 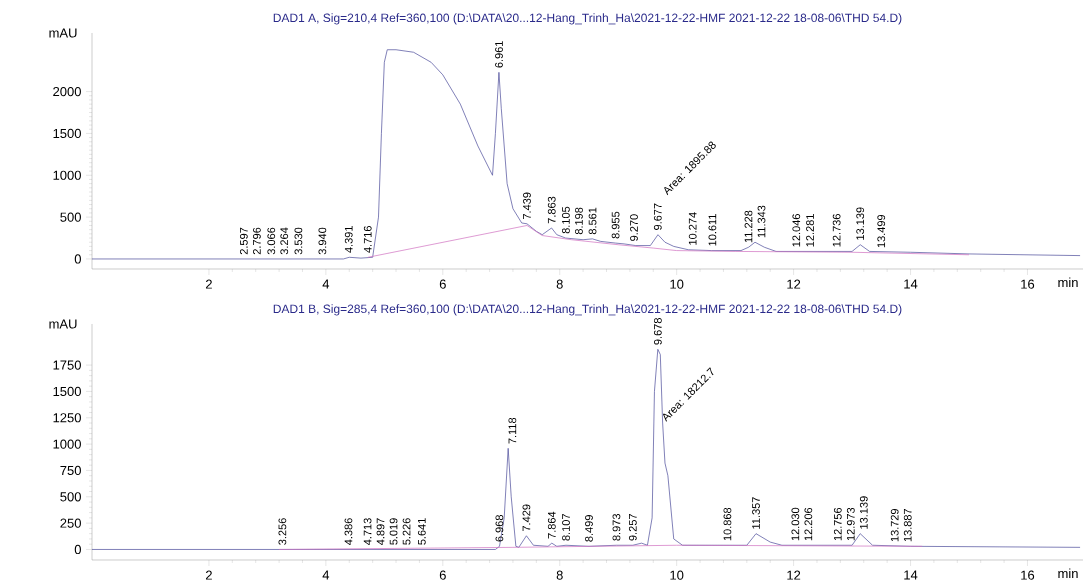 I want to click on annotation: 3.530, so click(x=298, y=241).